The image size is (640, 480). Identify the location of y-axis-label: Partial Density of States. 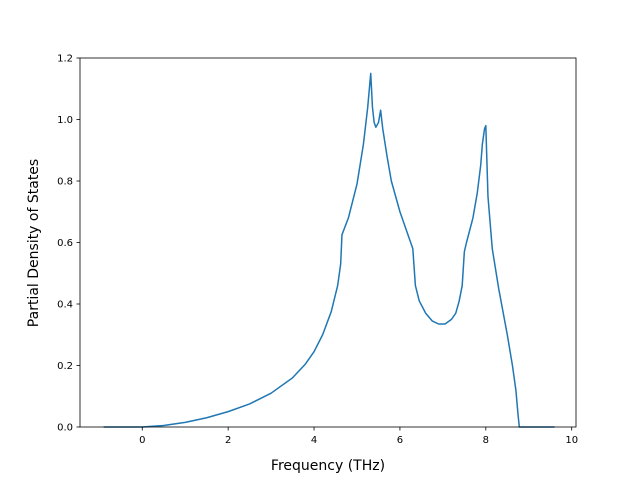
(34, 243).